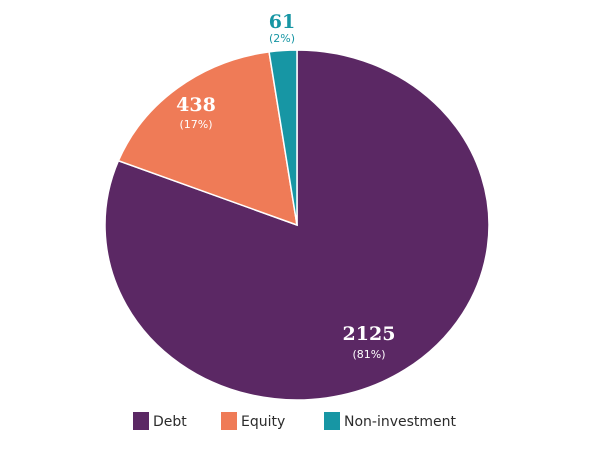  I want to click on legend-item-non-investment: Non-investment, so click(390, 421).